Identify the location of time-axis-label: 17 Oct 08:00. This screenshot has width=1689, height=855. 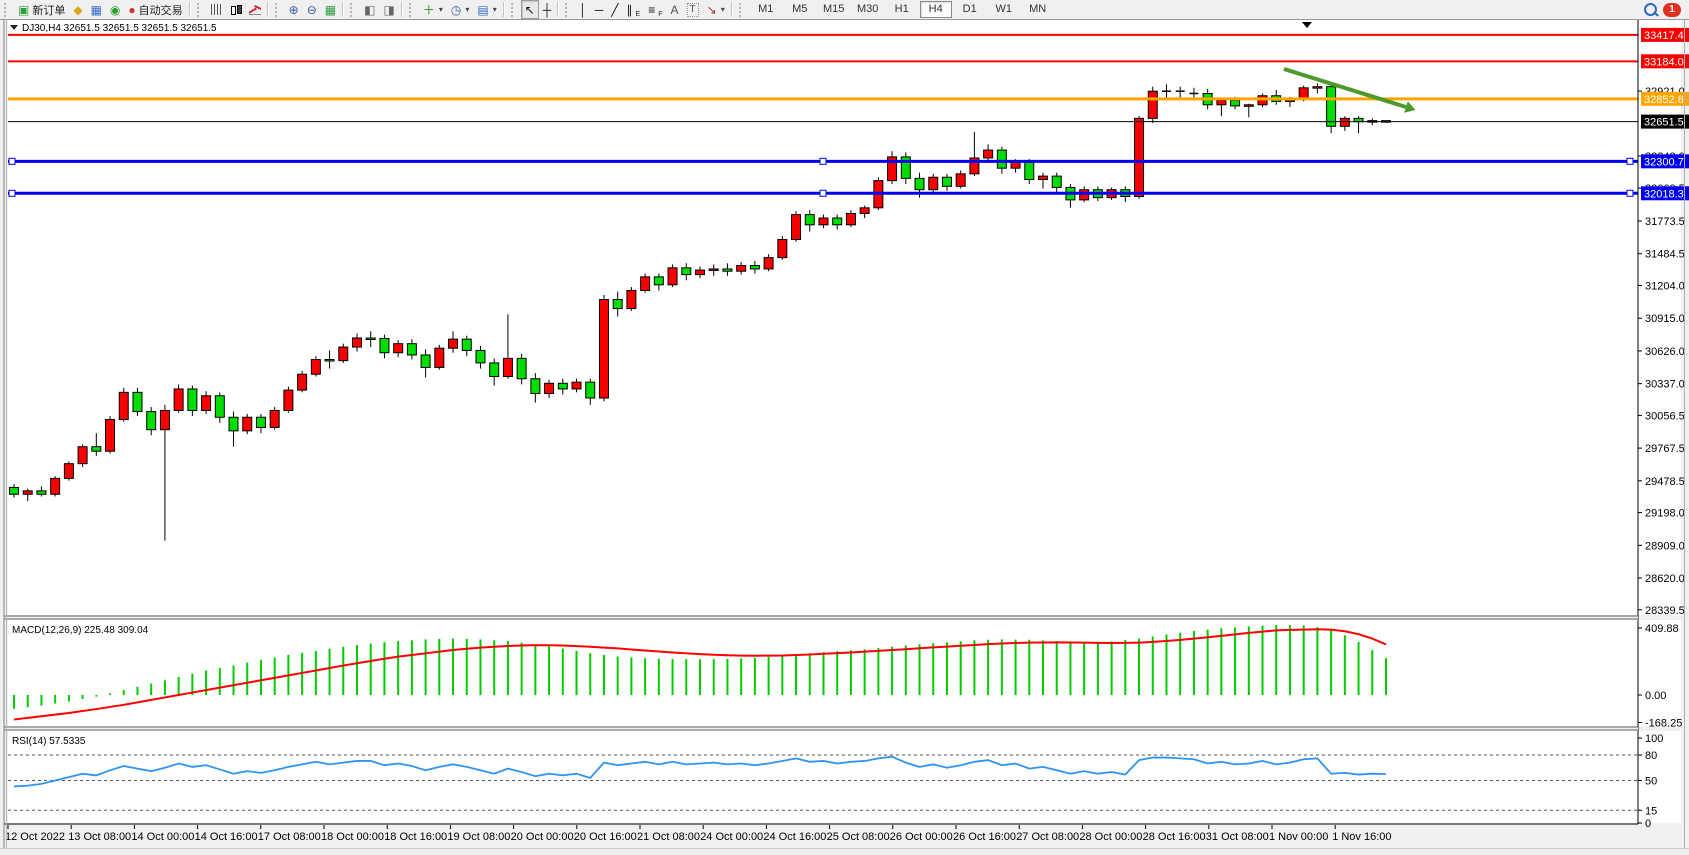
(289, 837).